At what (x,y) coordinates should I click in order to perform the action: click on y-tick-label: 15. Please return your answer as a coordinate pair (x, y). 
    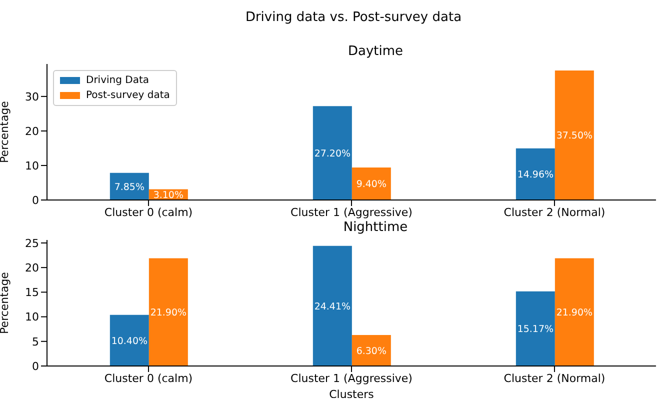
    Looking at the image, I should click on (32, 293).